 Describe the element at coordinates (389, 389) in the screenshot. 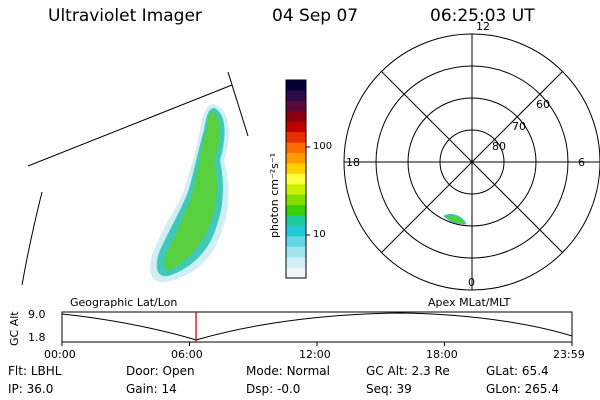

I see `param-seq: Seq: 39` at that location.